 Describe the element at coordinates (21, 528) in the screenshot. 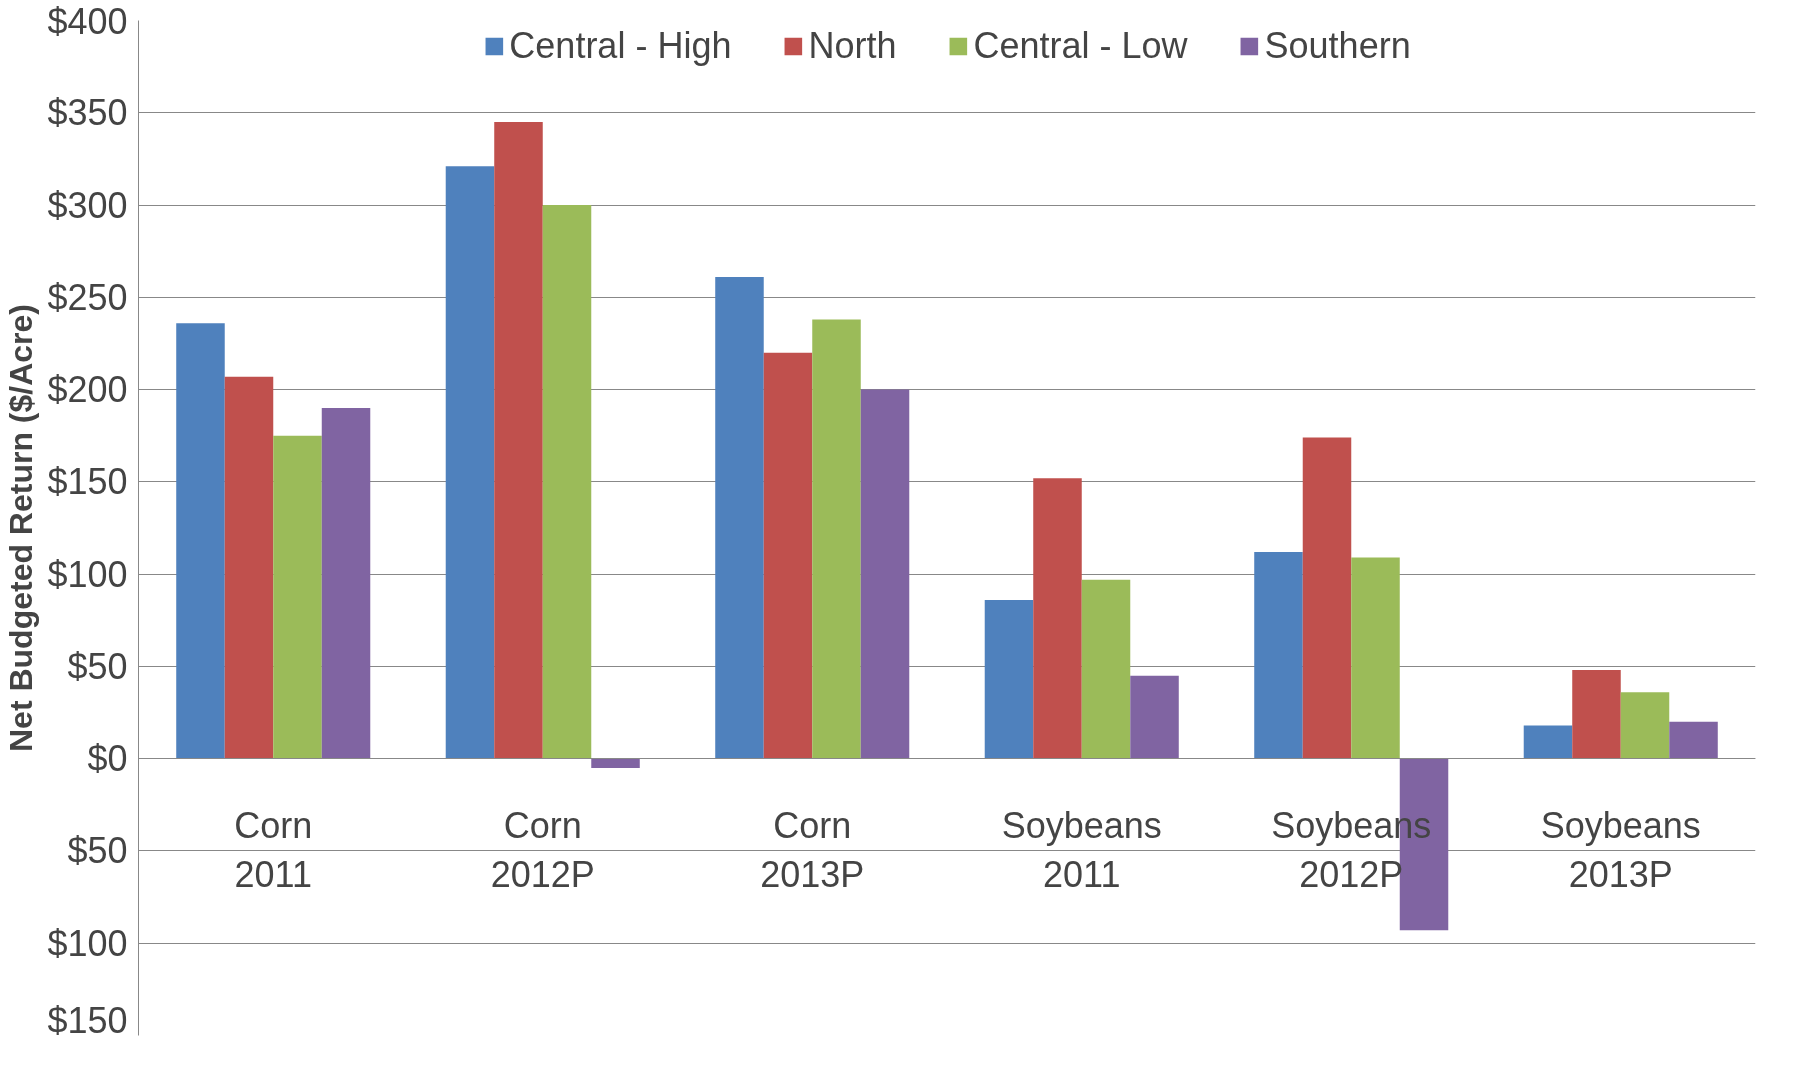

I see `y-axis-title: Net Budgeted Return ($/Acre)` at that location.